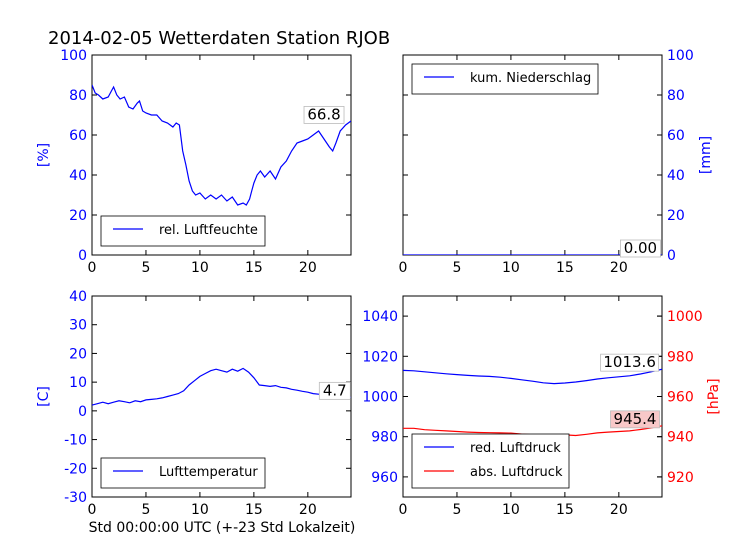 The image size is (736, 552). I want to click on annotation-label: 4.7, so click(335, 390).